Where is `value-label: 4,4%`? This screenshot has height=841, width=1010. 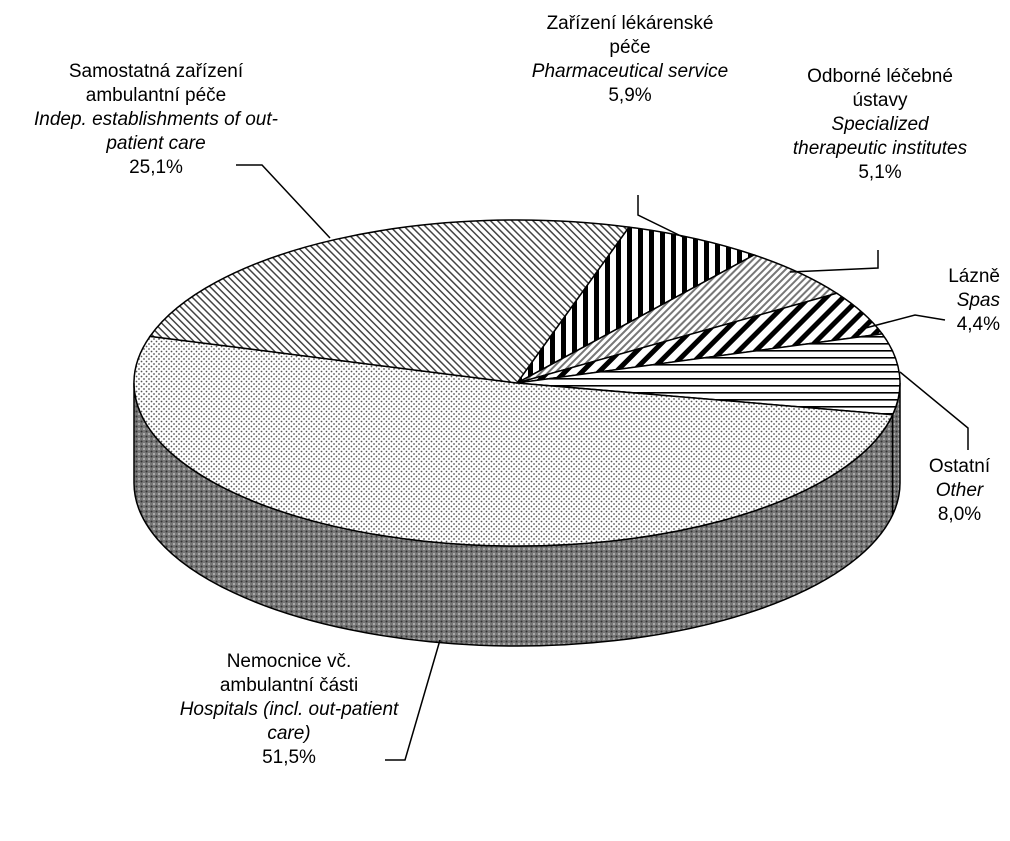
value-label: 4,4% is located at coordinates (978, 324).